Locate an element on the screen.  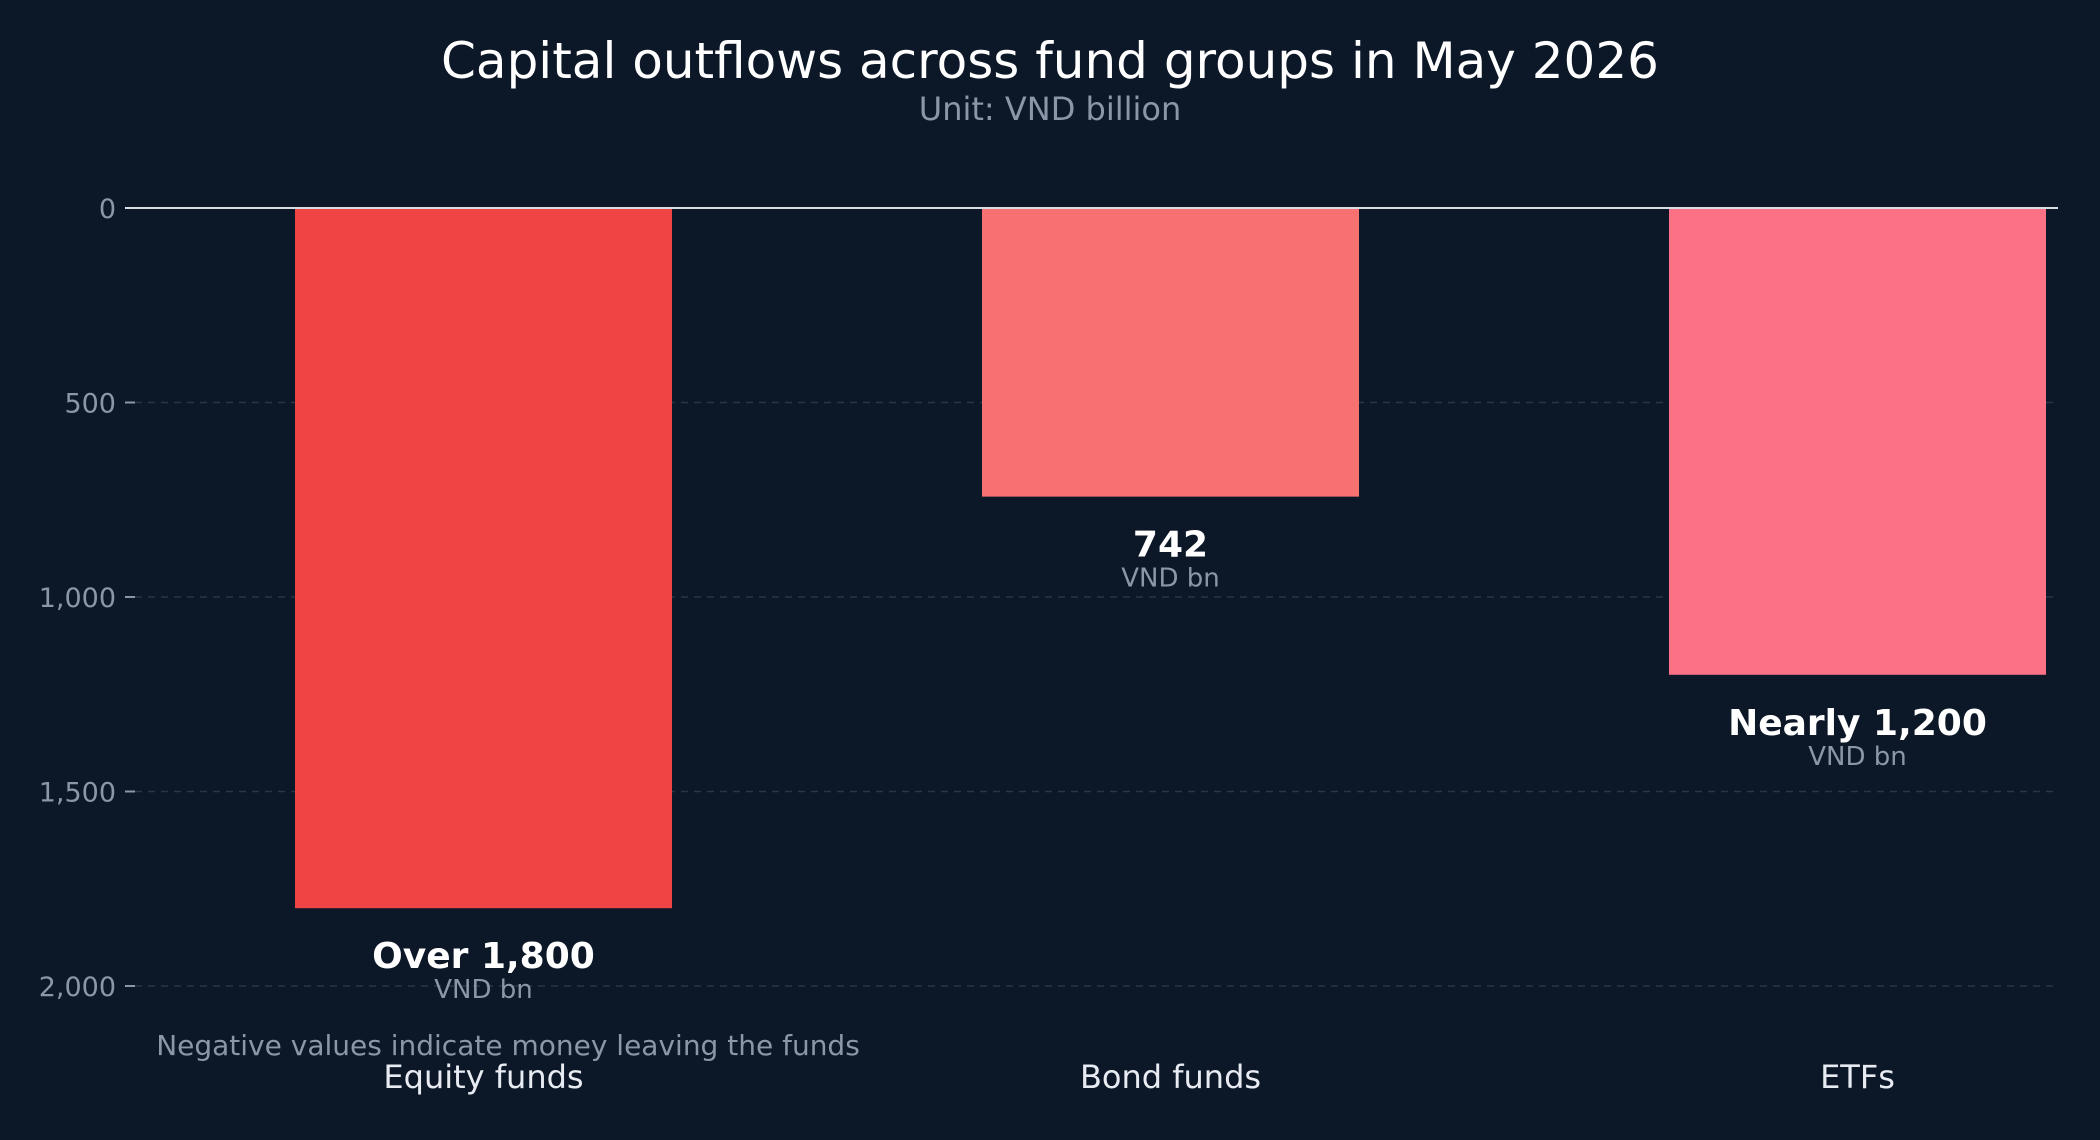
data-label-value: Over 1,800 is located at coordinates (483, 956).